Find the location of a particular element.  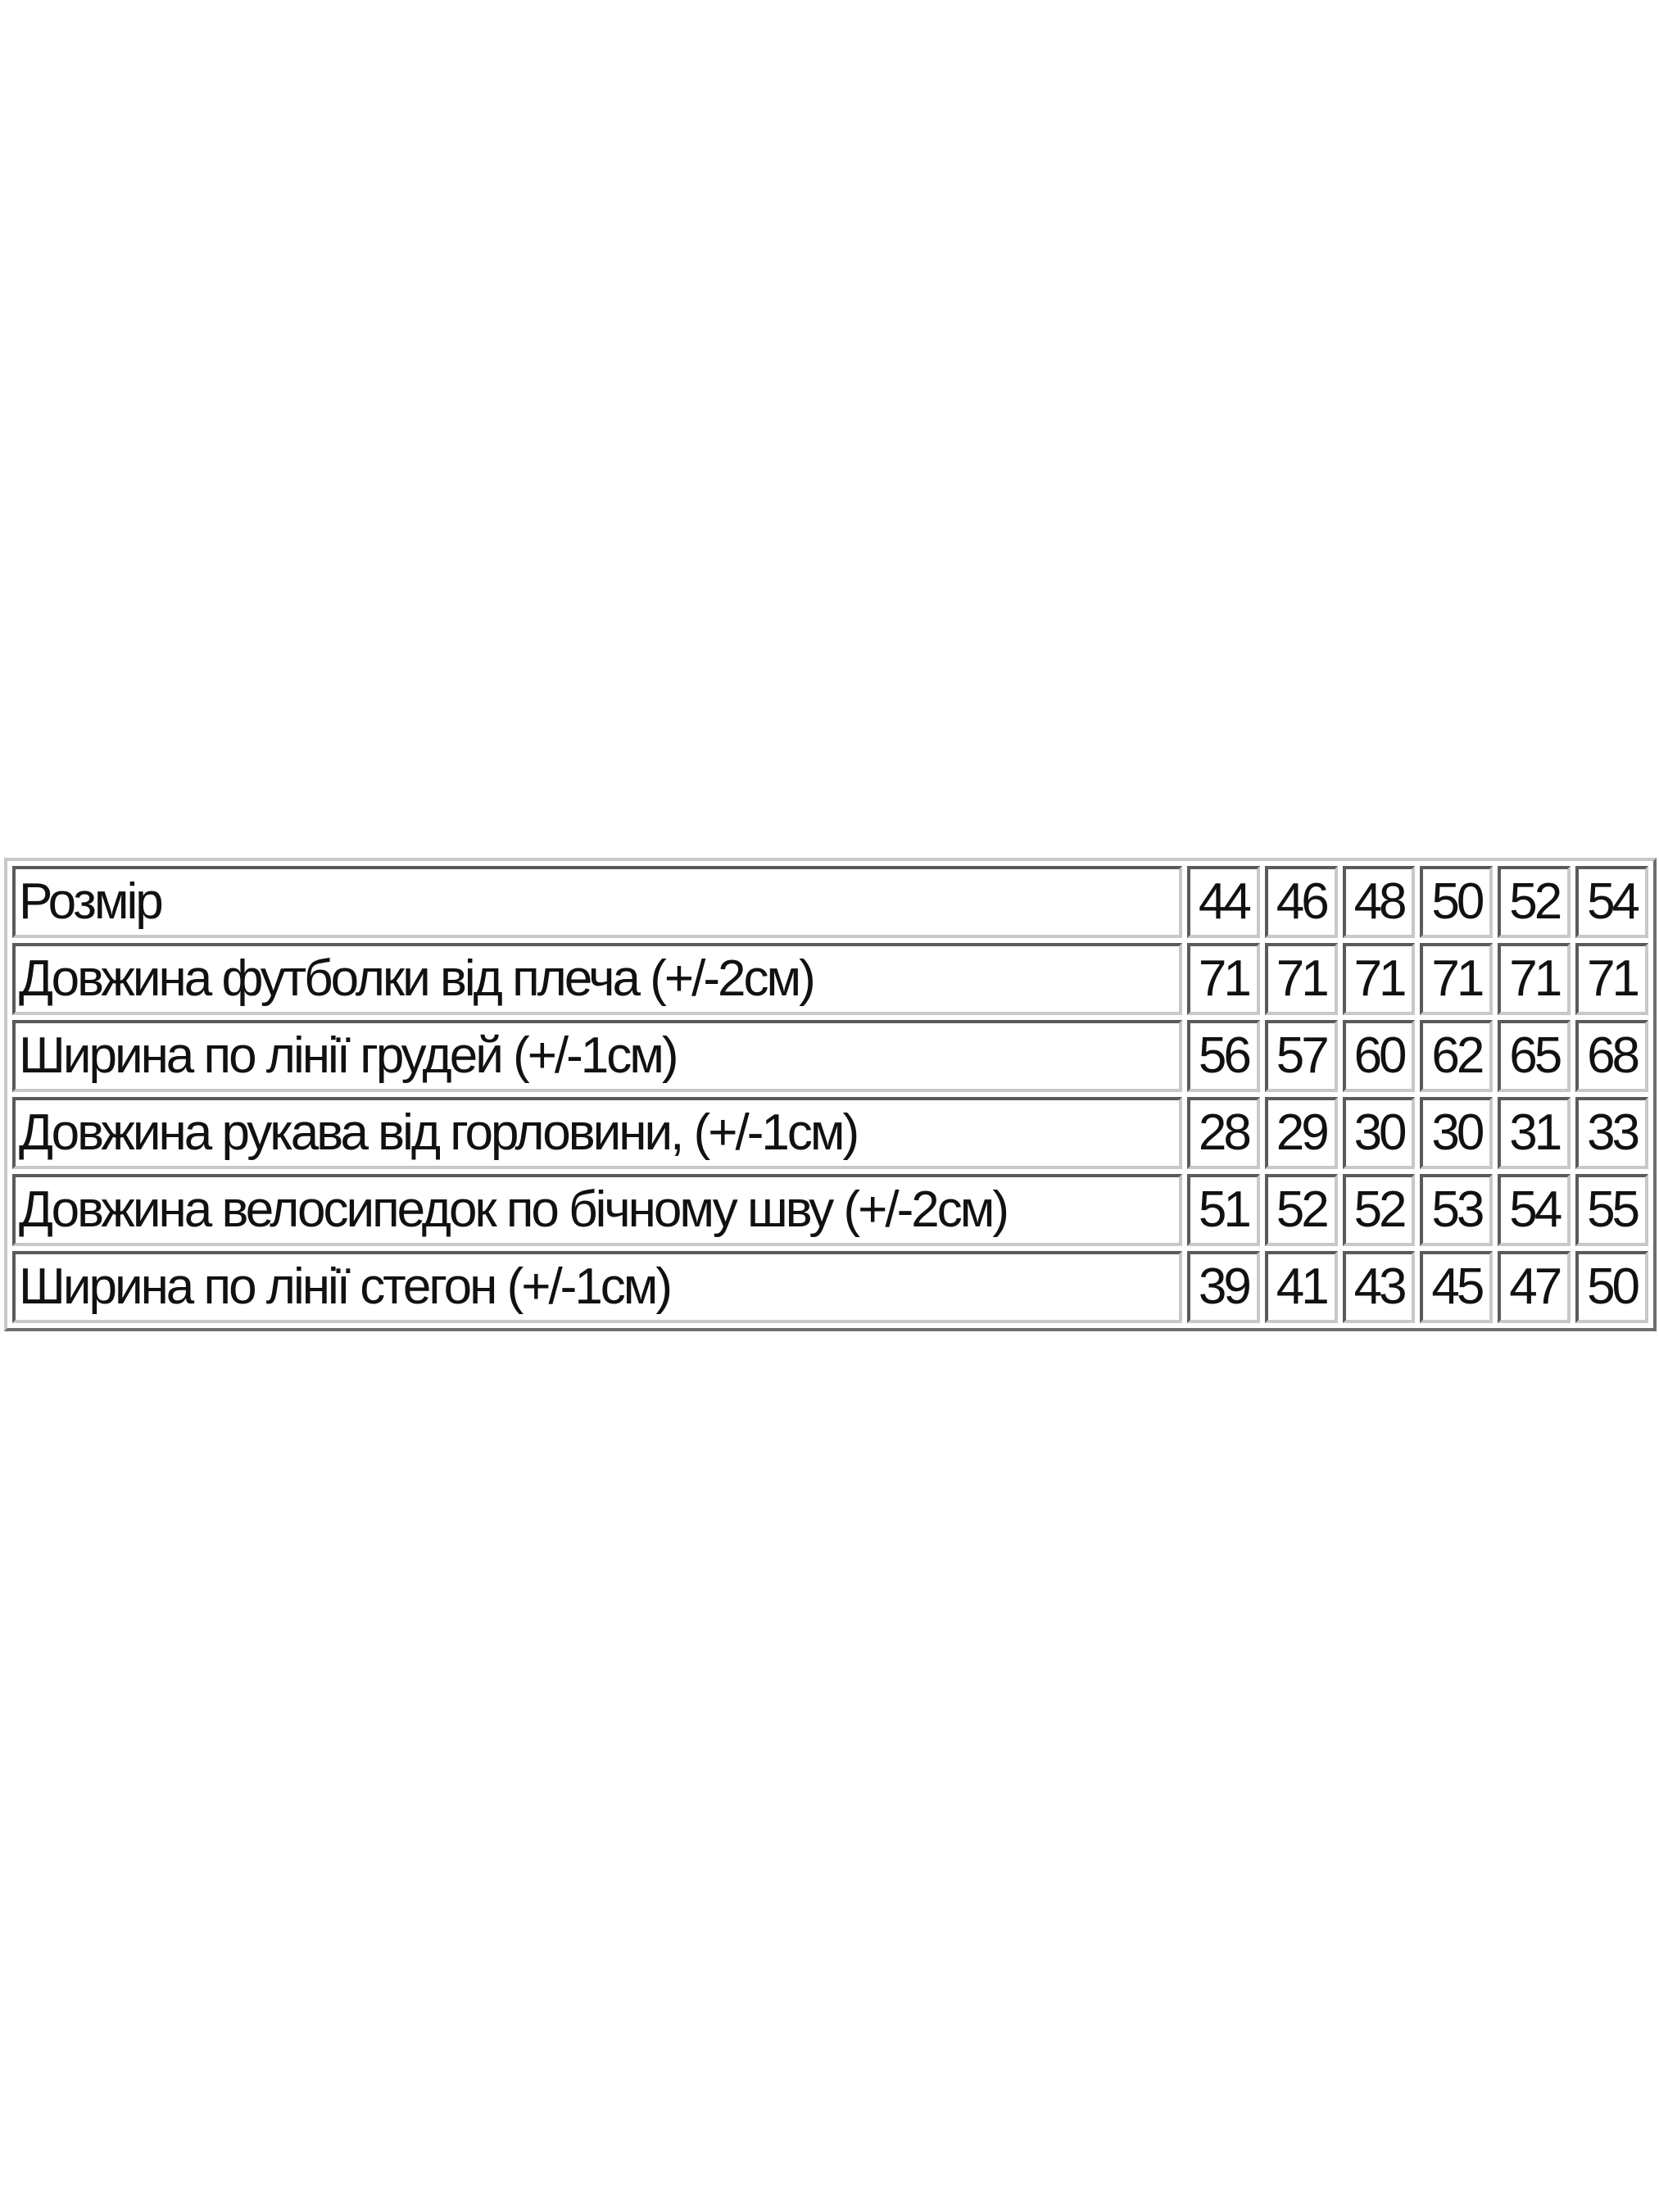

row-label: Ширина по лінії грудей (+/-1см) is located at coordinates (597, 1056).